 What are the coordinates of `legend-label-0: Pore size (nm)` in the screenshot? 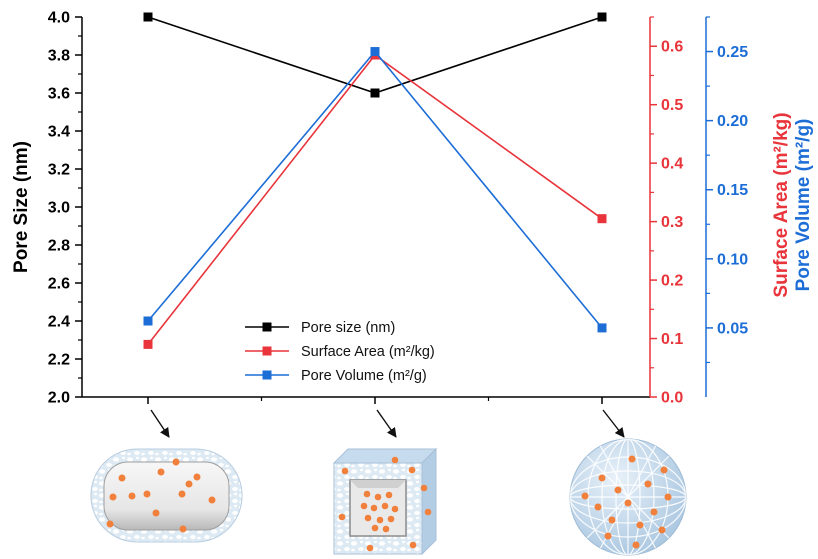 It's located at (348, 328).